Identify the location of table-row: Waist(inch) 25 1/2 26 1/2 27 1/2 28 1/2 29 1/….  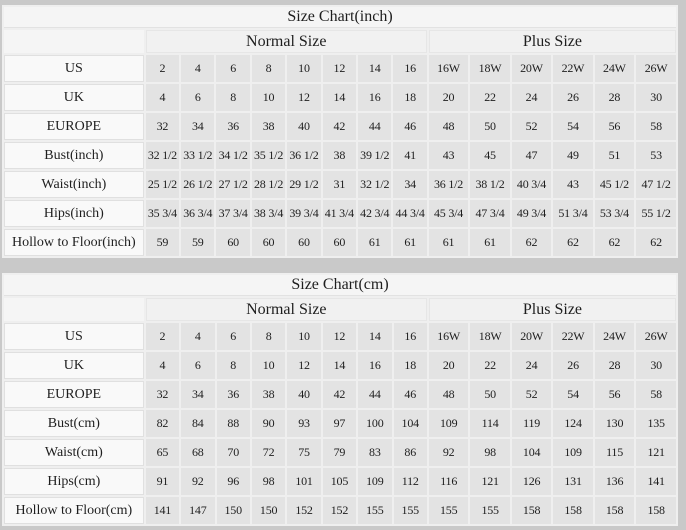
(340, 184).